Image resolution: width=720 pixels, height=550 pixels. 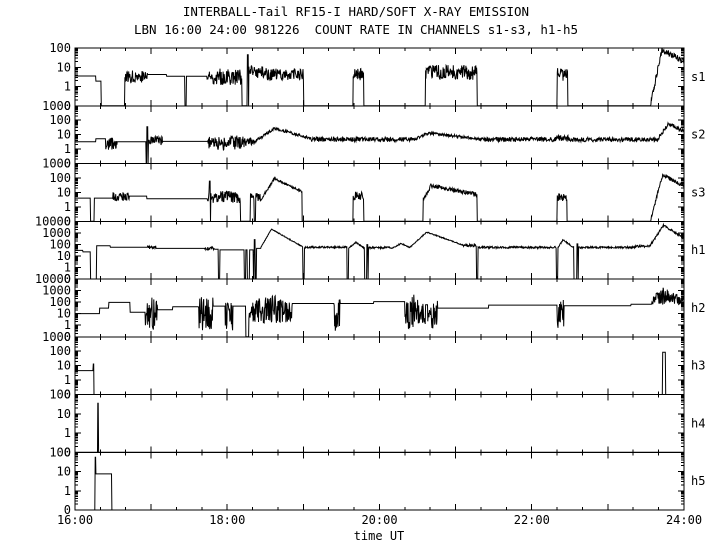 What do you see at coordinates (379, 483) in the screenshot?
I see `panel-trace-h5` at bounding box center [379, 483].